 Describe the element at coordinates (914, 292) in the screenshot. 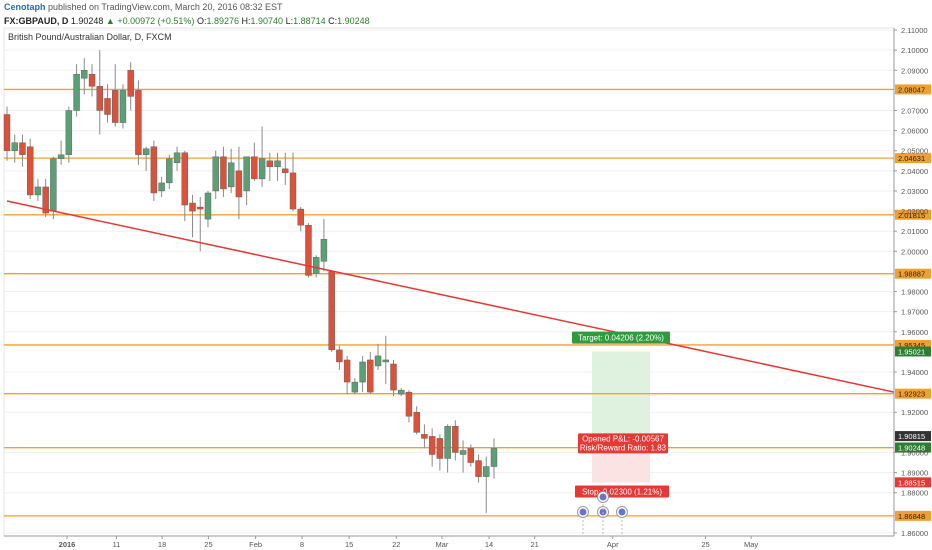

I see `y-tick-label: 1.98000` at that location.